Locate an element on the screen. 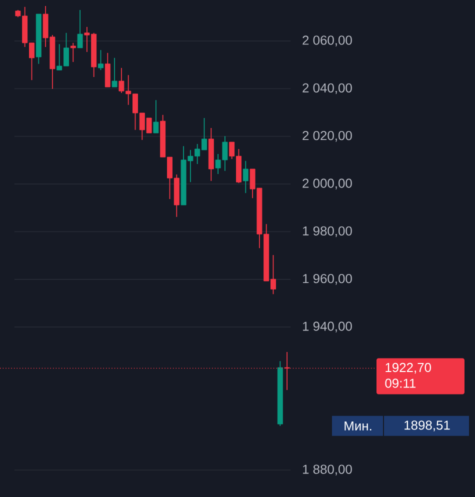  y-tick-label: 2 060,00 is located at coordinates (327, 41).